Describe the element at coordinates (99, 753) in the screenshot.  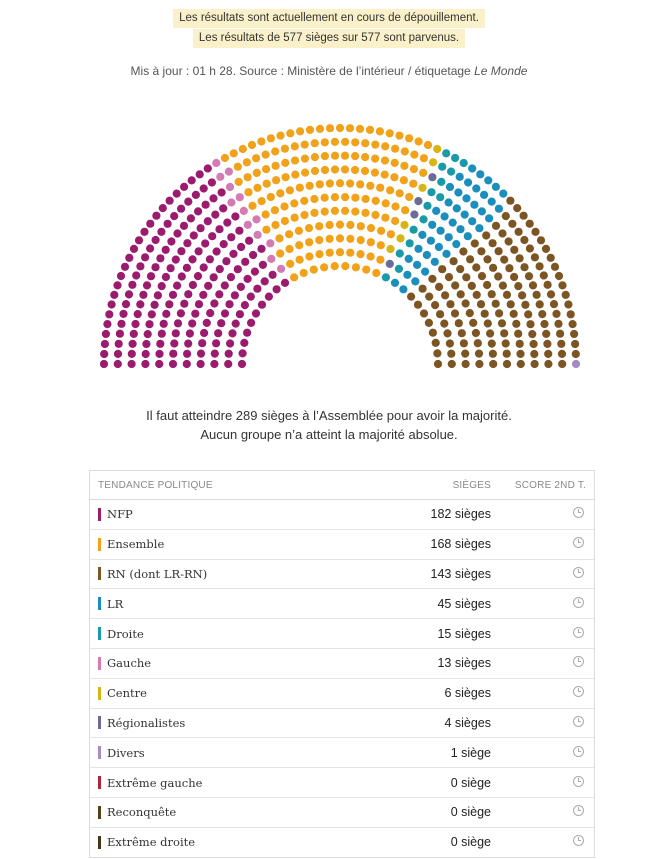
I see `party-color-swatch` at that location.